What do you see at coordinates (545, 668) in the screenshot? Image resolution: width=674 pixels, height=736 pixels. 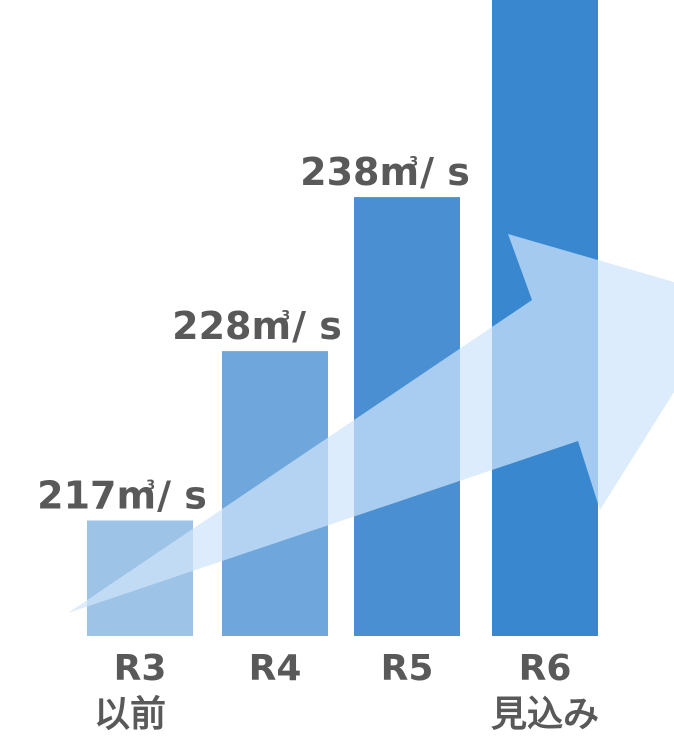 I see `category-label-r6: R6` at bounding box center [545, 668].